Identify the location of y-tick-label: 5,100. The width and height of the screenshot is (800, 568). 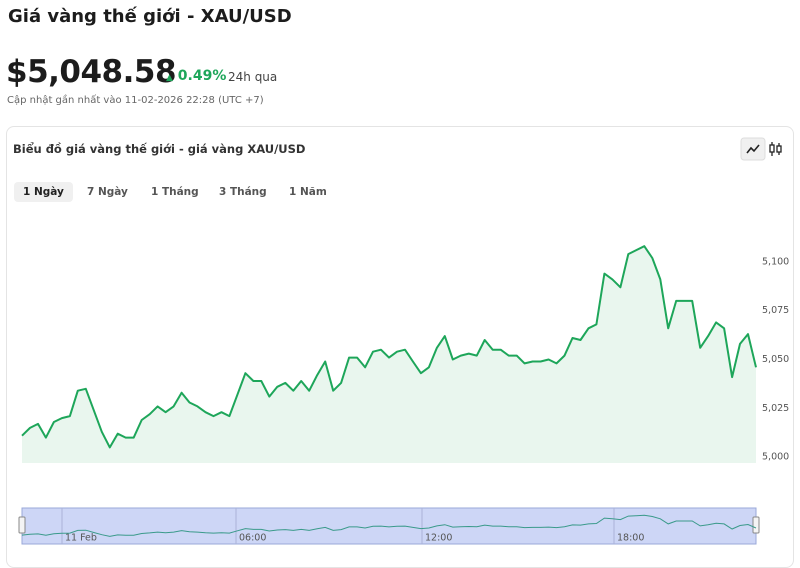
(775, 261).